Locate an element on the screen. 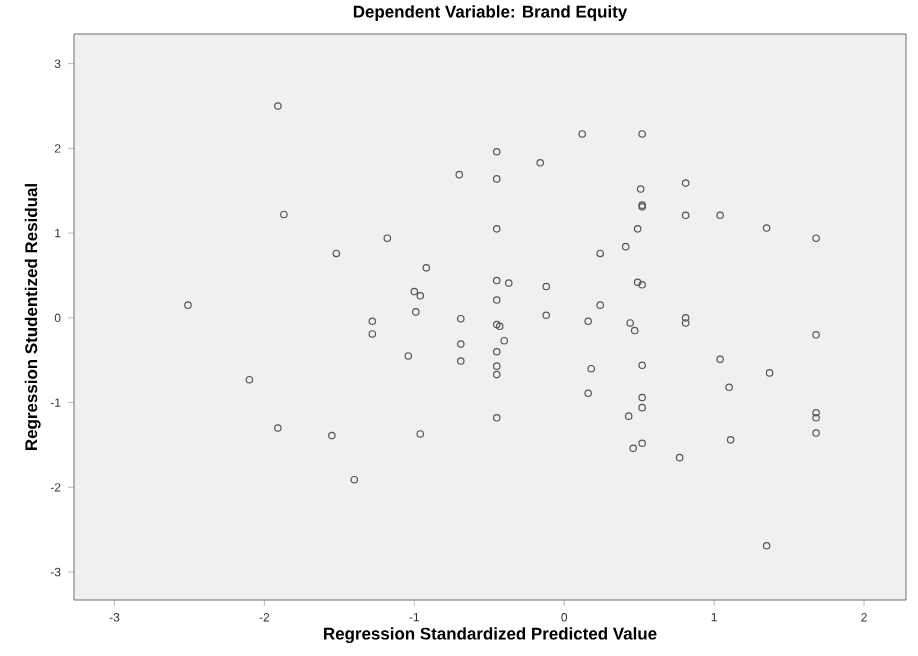  chart-title: Dependent Variable: Brand Equity is located at coordinates (490, 13).